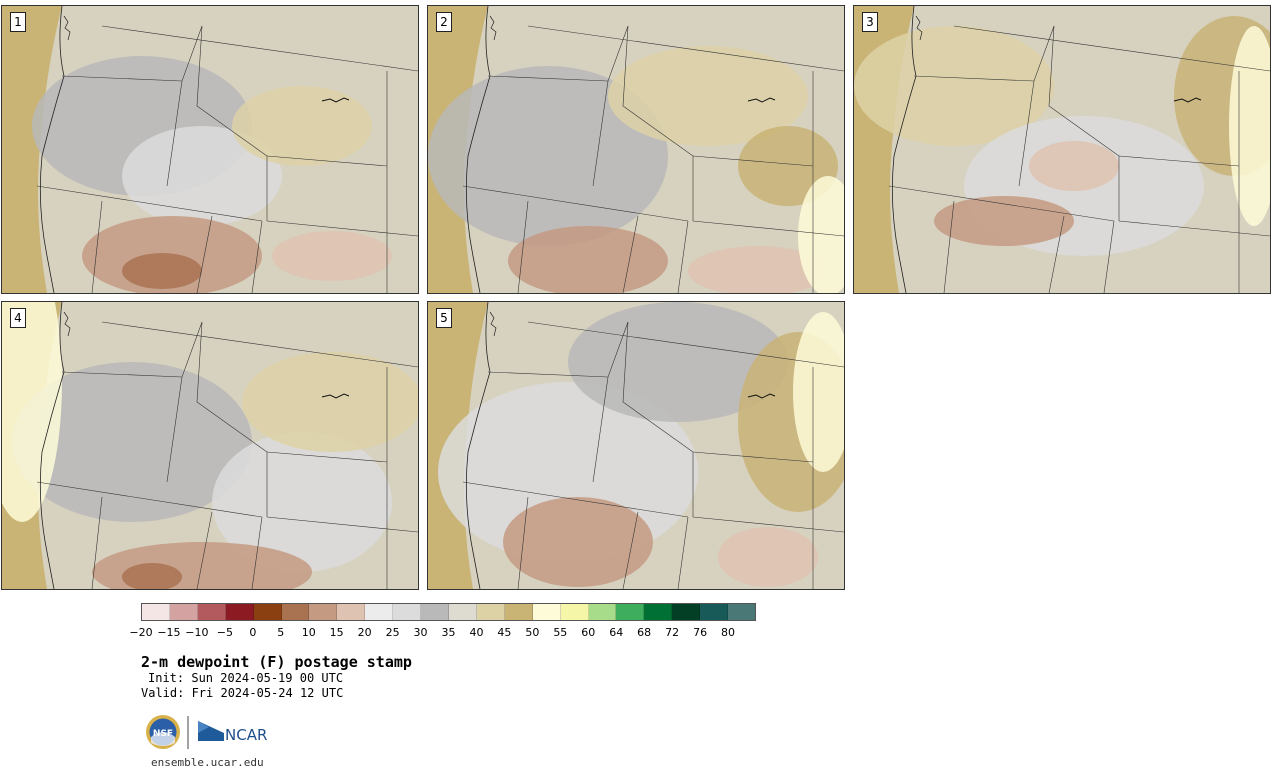 Image resolution: width=1280 pixels, height=773 pixels. What do you see at coordinates (616, 632) in the screenshot?
I see `colorbar-tick-label: 64` at bounding box center [616, 632].